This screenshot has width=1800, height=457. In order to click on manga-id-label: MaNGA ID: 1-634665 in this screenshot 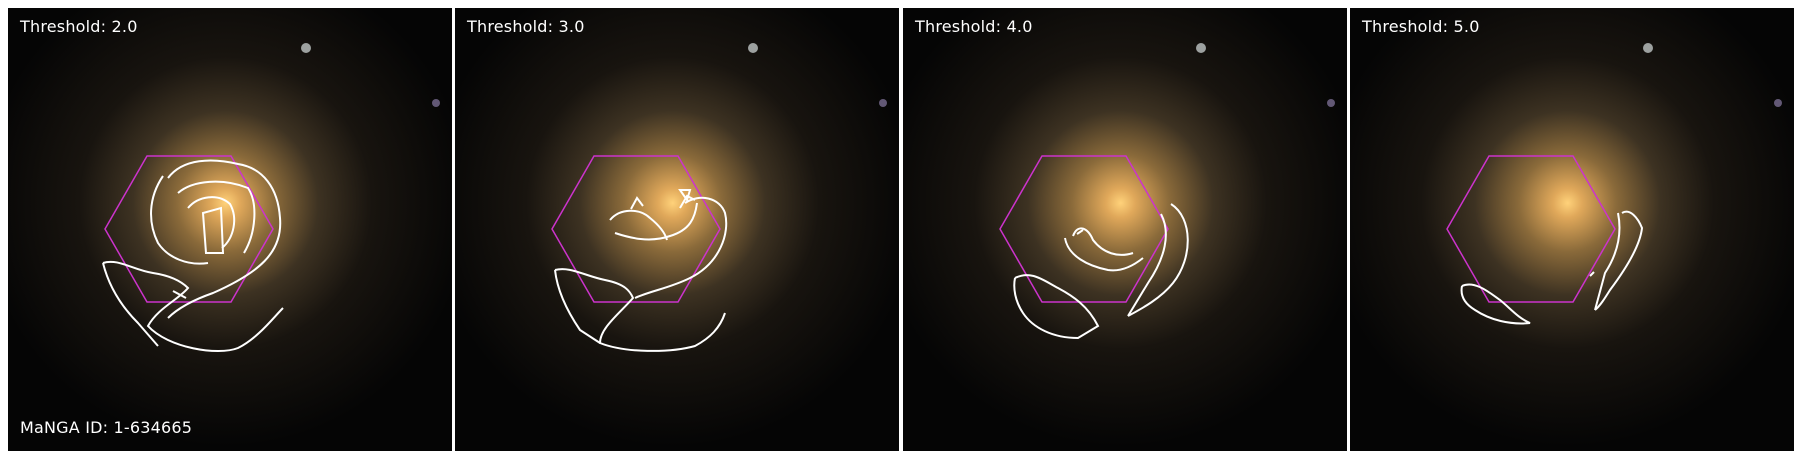, I will do `click(106, 427)`.